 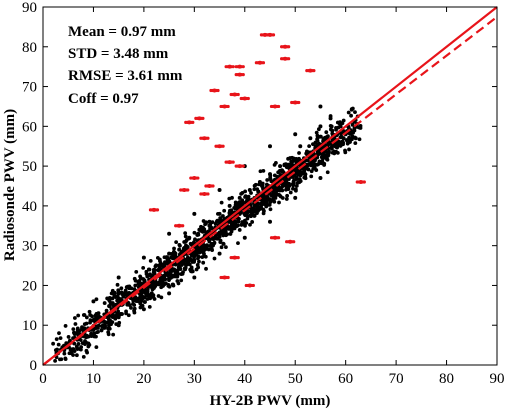 What do you see at coordinates (29, 286) in the screenshot?
I see `y-tick-label: 20` at bounding box center [29, 286].